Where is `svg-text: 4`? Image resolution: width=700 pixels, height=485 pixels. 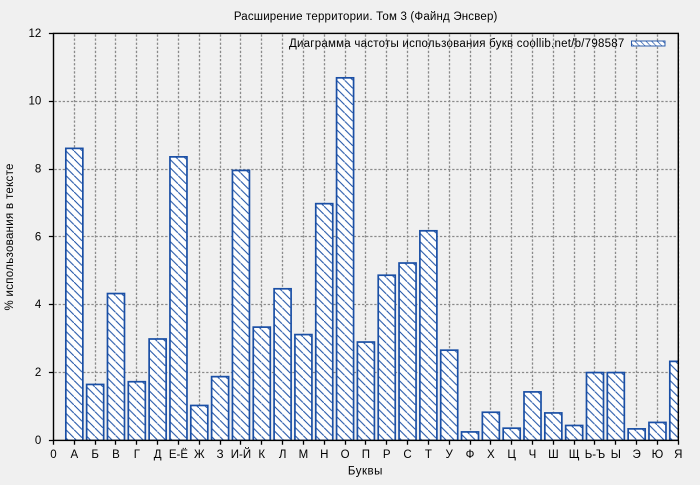 svg-text: 4 is located at coordinates (38, 305).